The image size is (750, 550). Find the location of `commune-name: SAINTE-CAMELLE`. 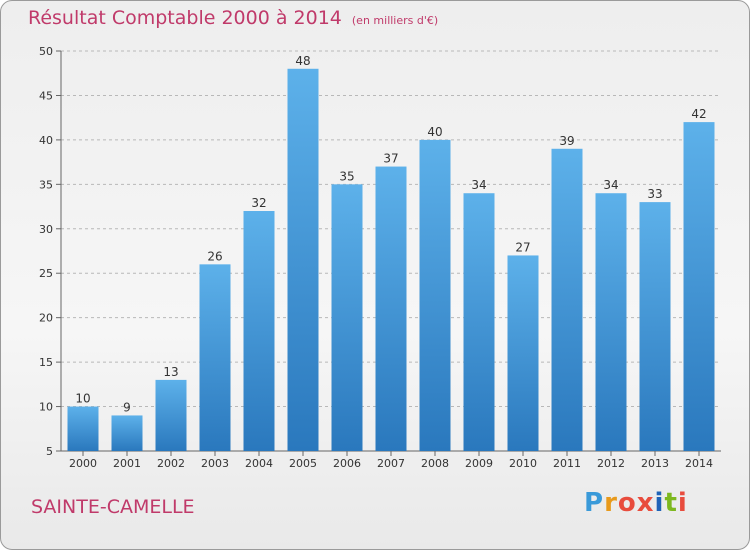

commune-name: SAINTE-CAMELLE is located at coordinates (113, 507).